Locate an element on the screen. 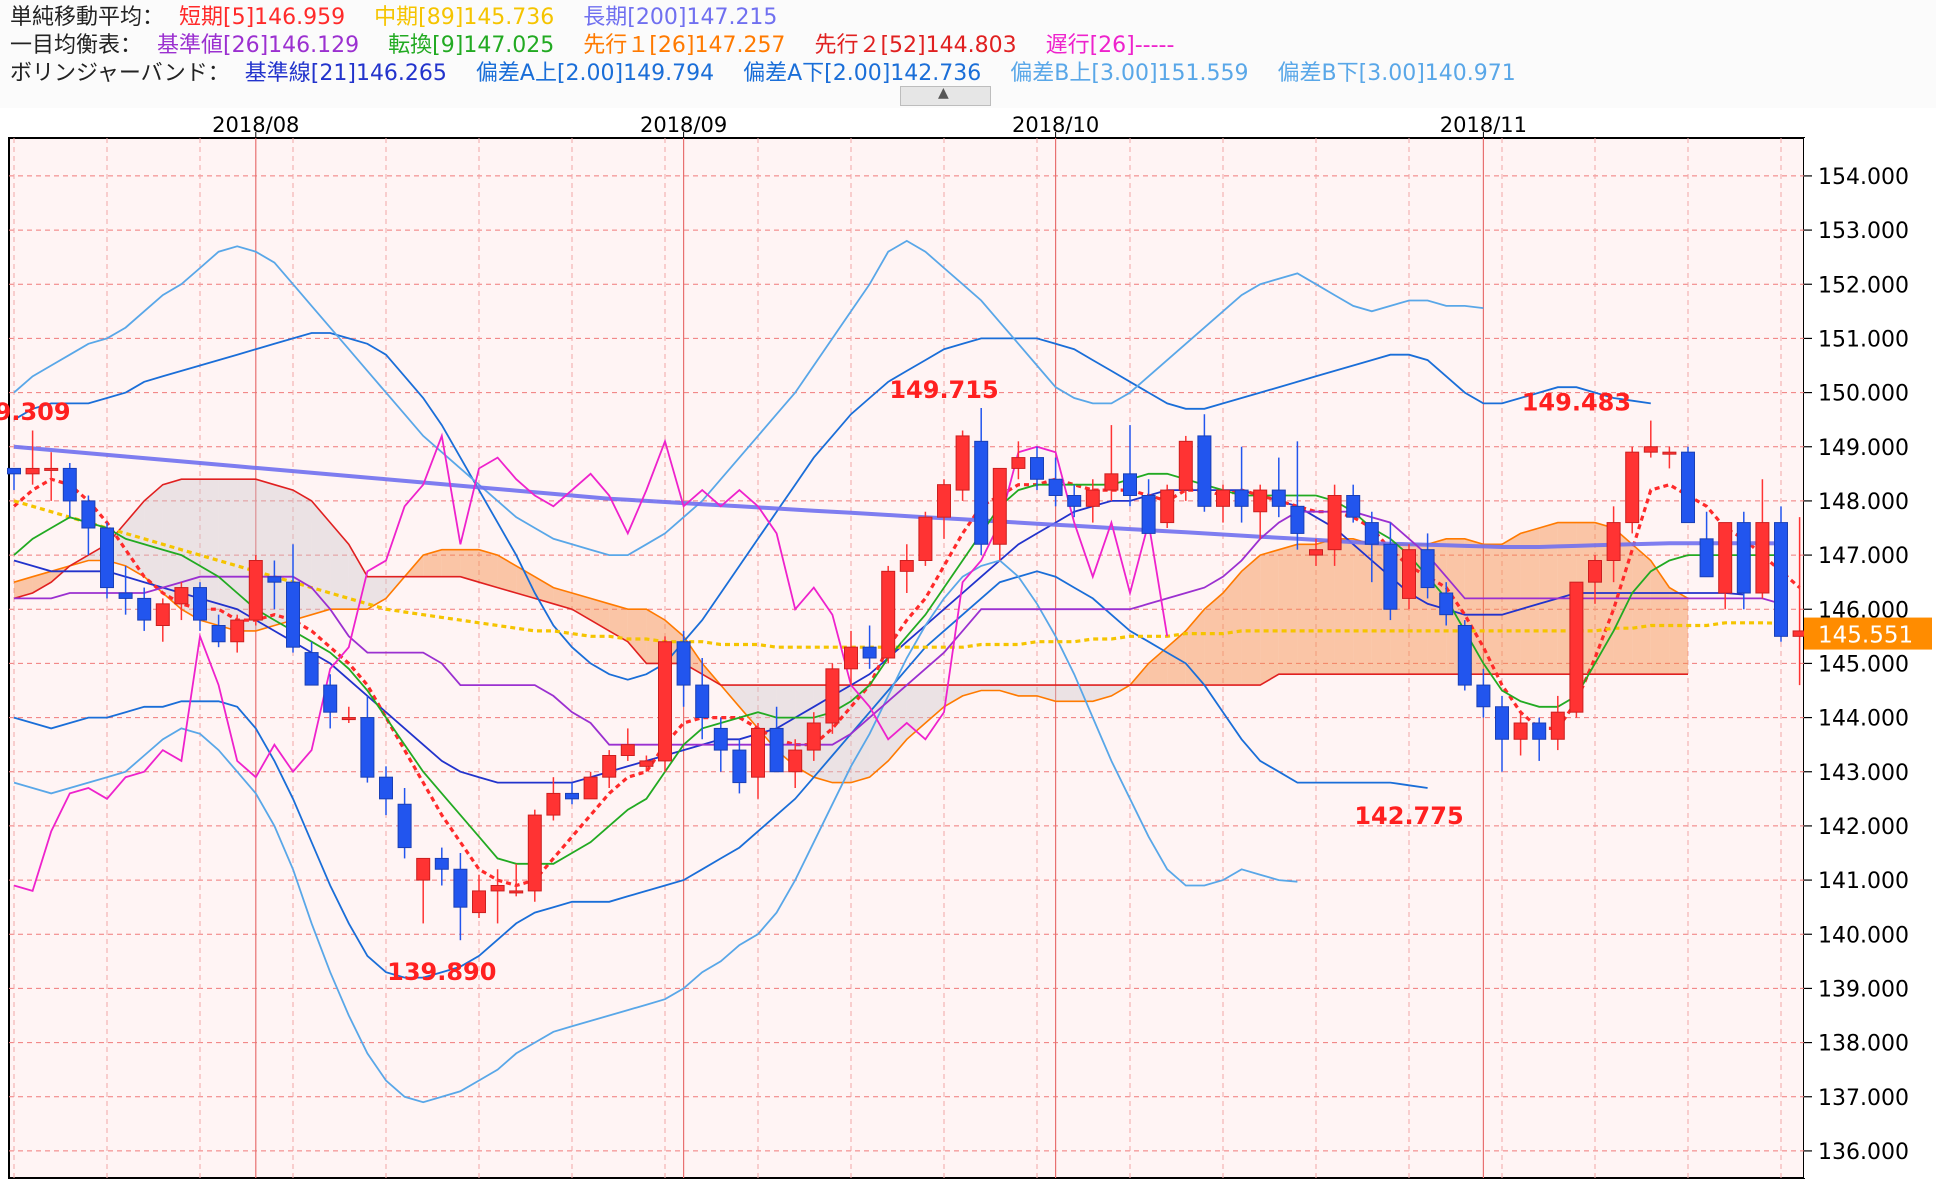  price-annotation: 139.890 is located at coordinates (441, 972).